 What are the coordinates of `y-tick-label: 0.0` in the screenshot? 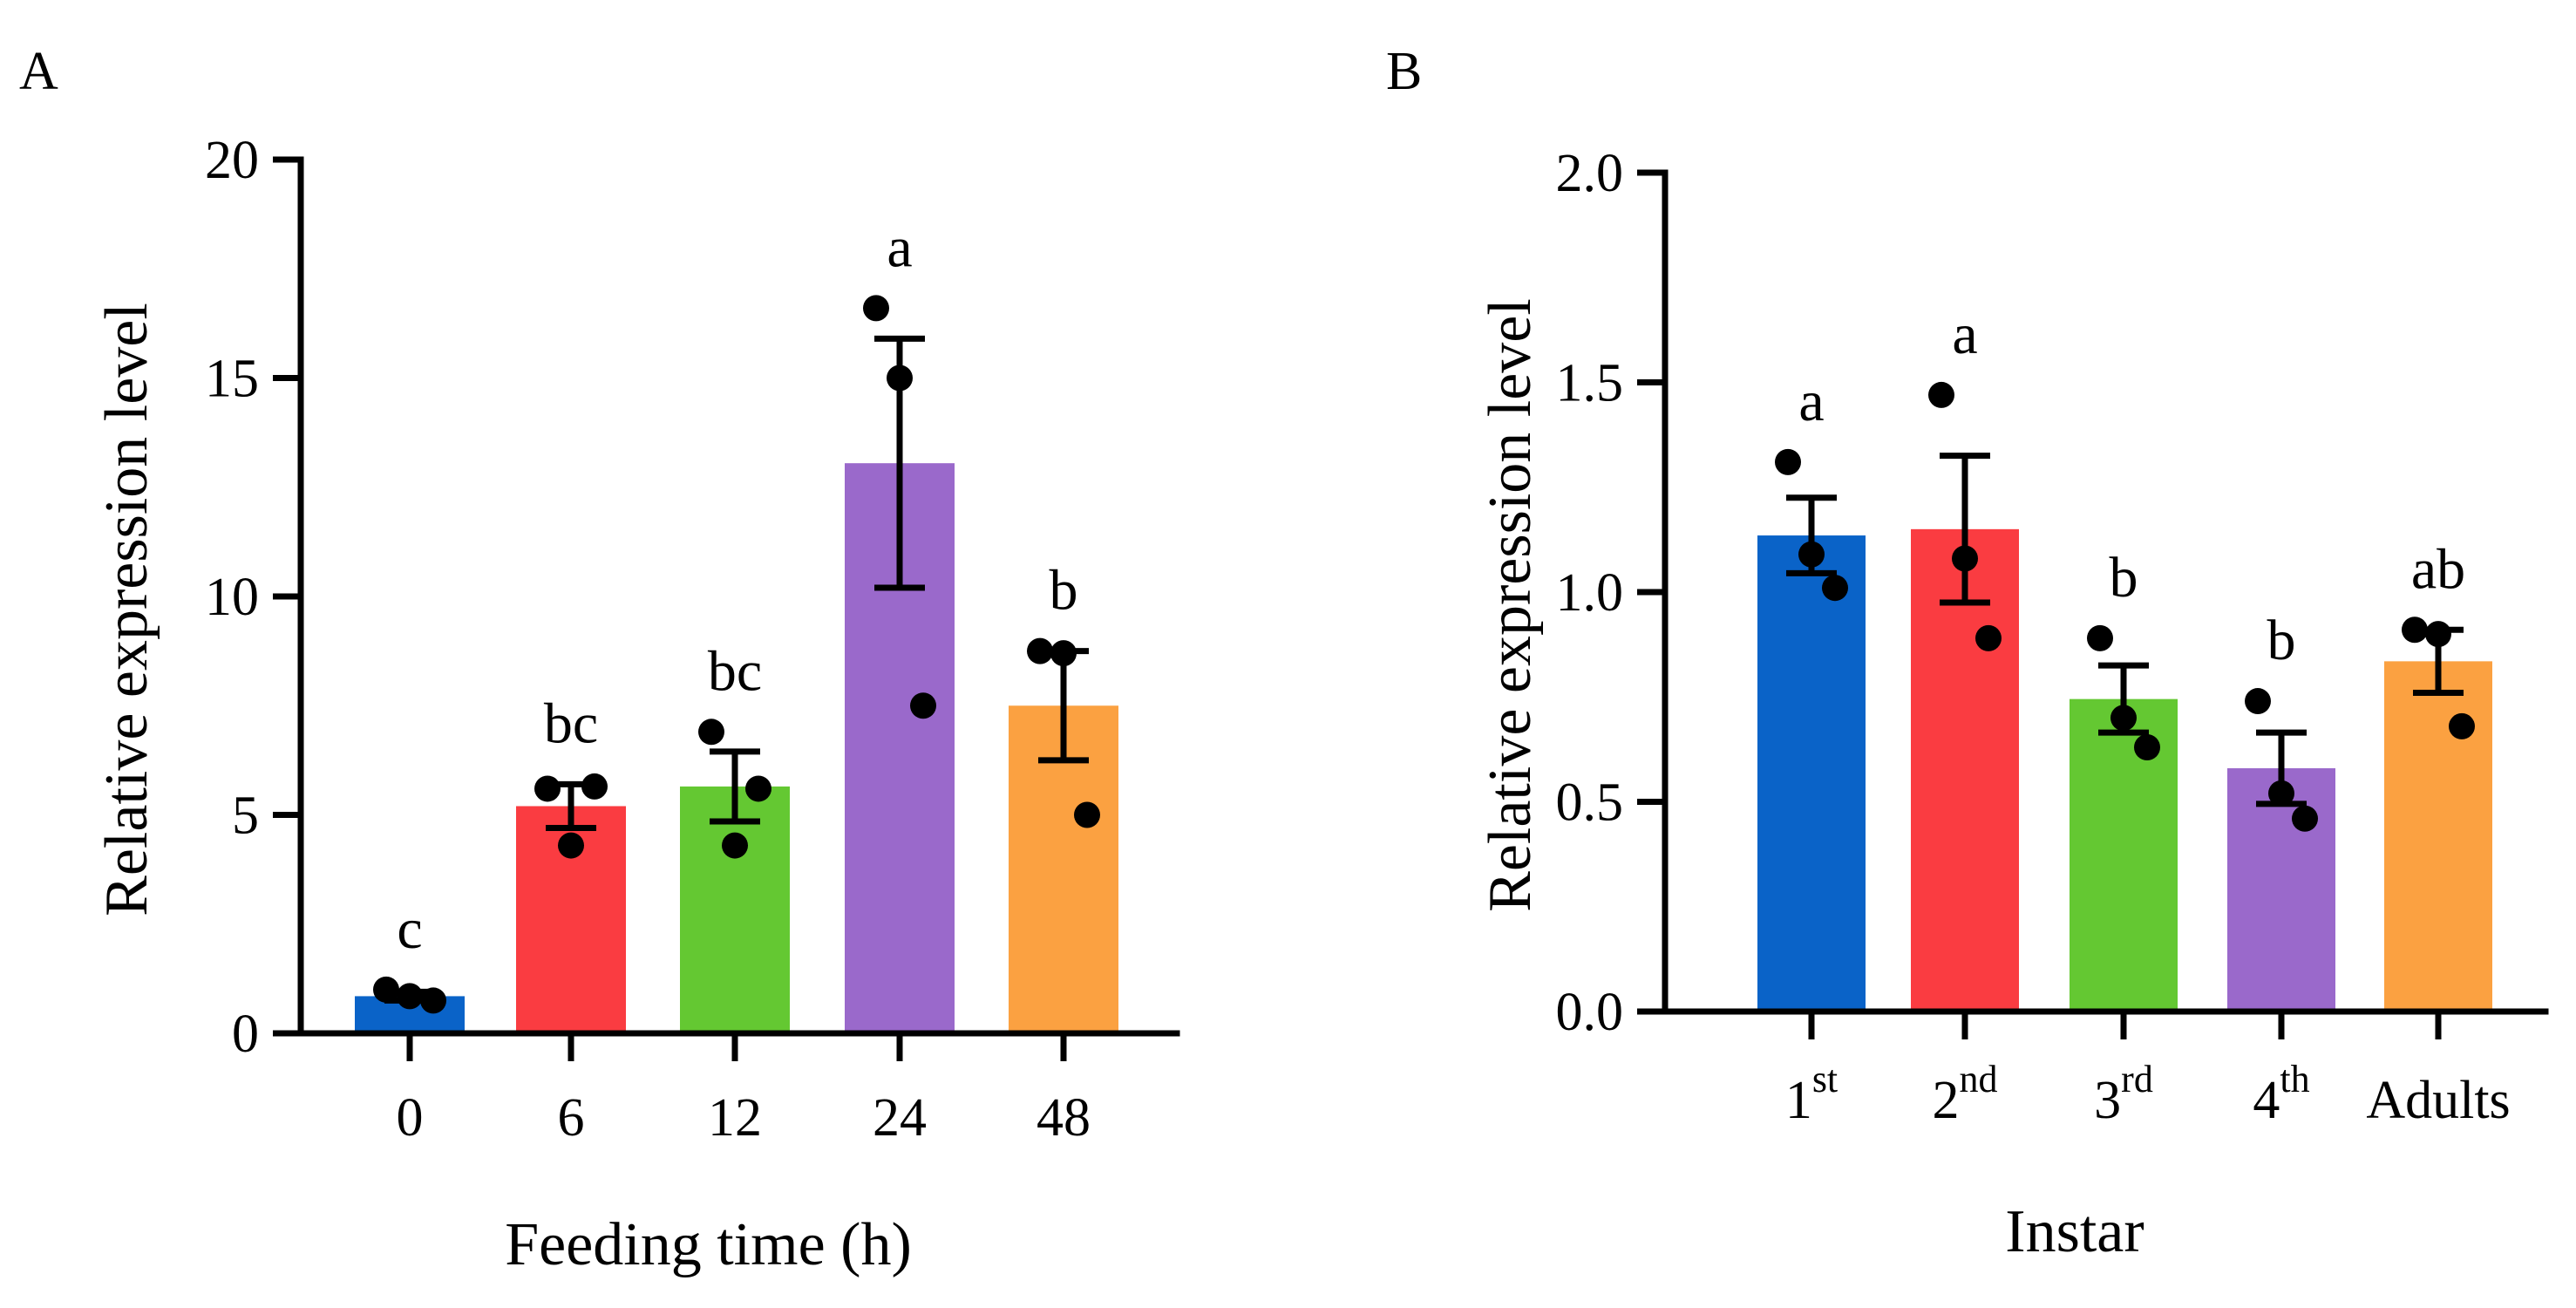 It's located at (1590, 1012).